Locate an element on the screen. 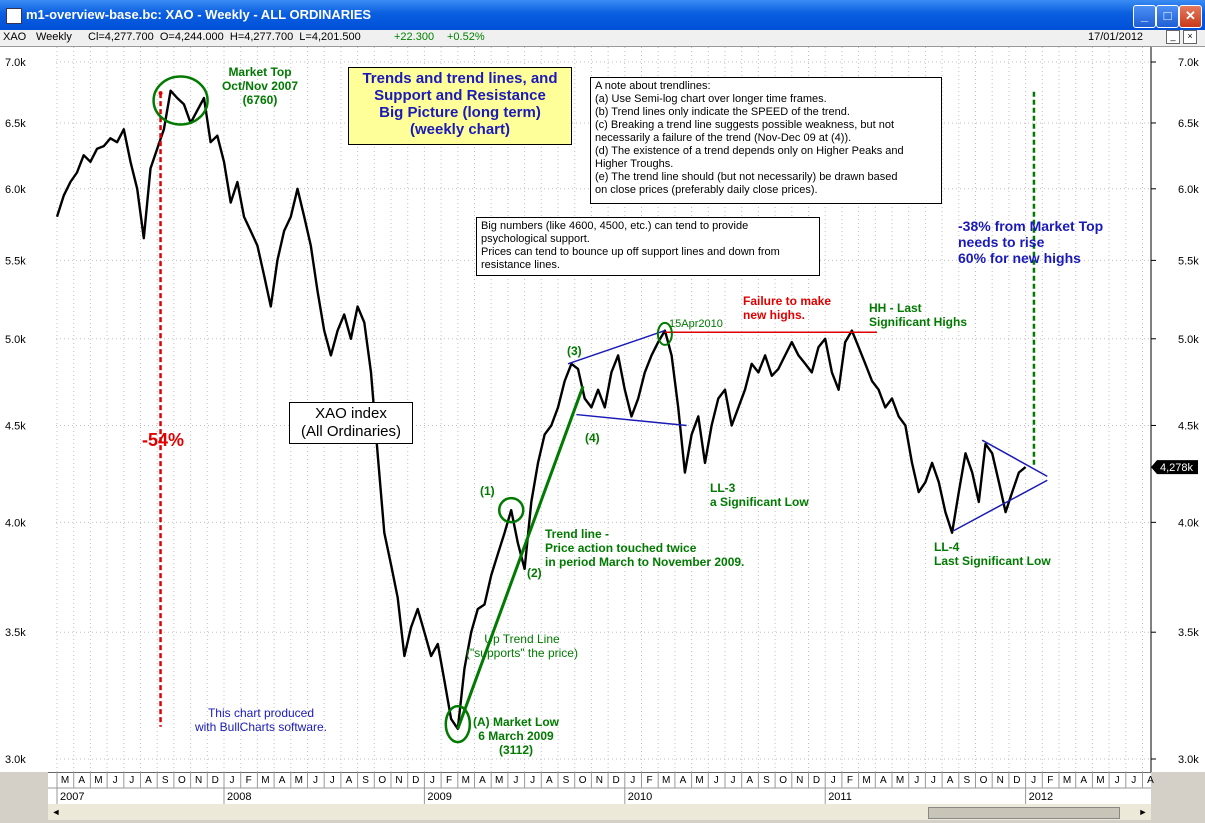 Image resolution: width=1205 pixels, height=823 pixels. last-value-label: 4,278k is located at coordinates (1177, 468).